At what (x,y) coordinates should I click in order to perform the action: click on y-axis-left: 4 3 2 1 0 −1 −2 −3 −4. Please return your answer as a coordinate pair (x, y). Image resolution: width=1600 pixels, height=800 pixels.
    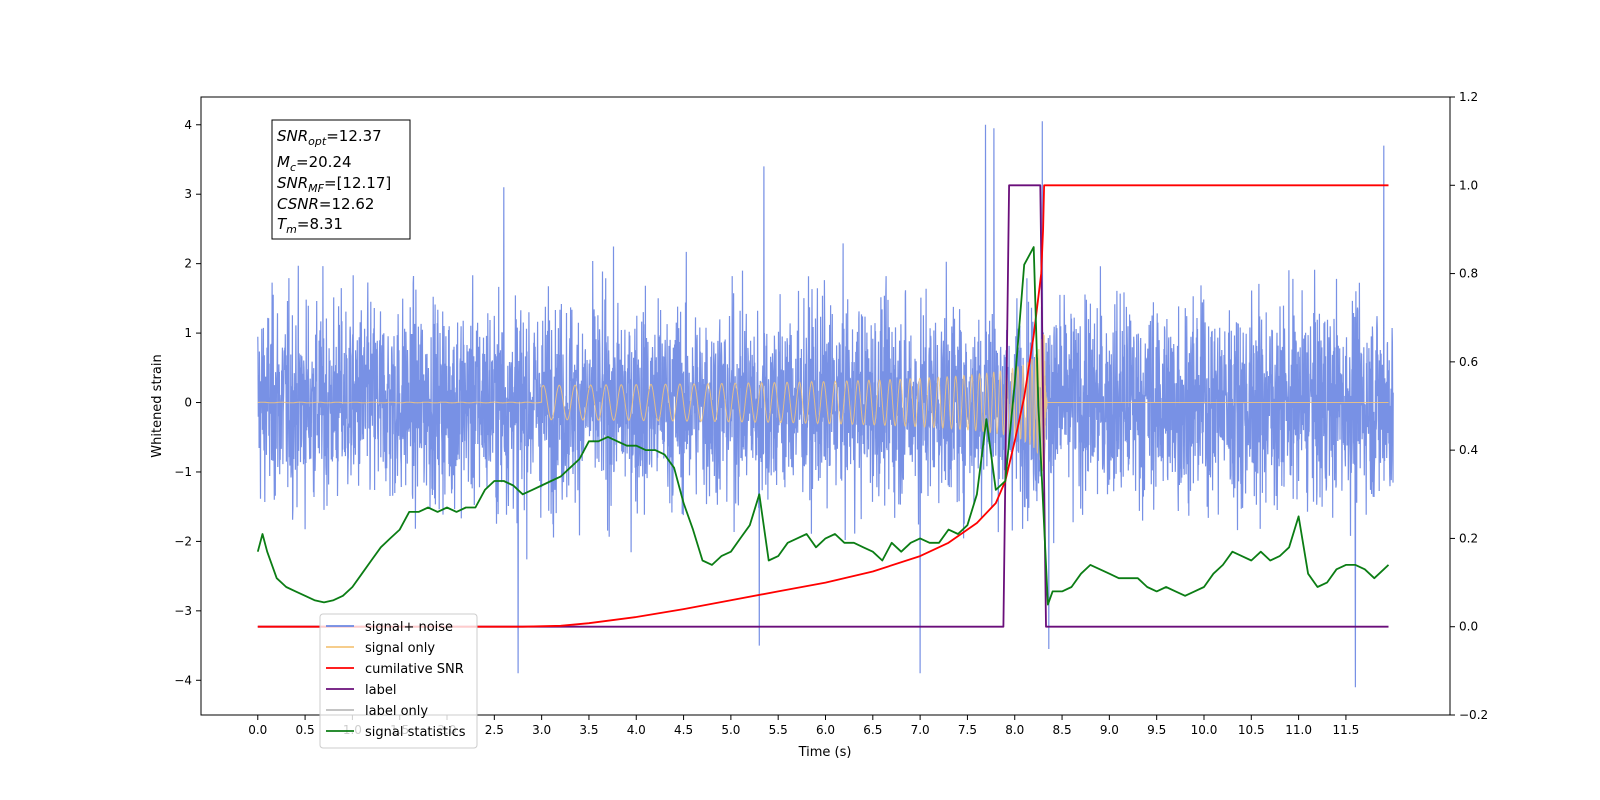
    Looking at the image, I should click on (187, 402).